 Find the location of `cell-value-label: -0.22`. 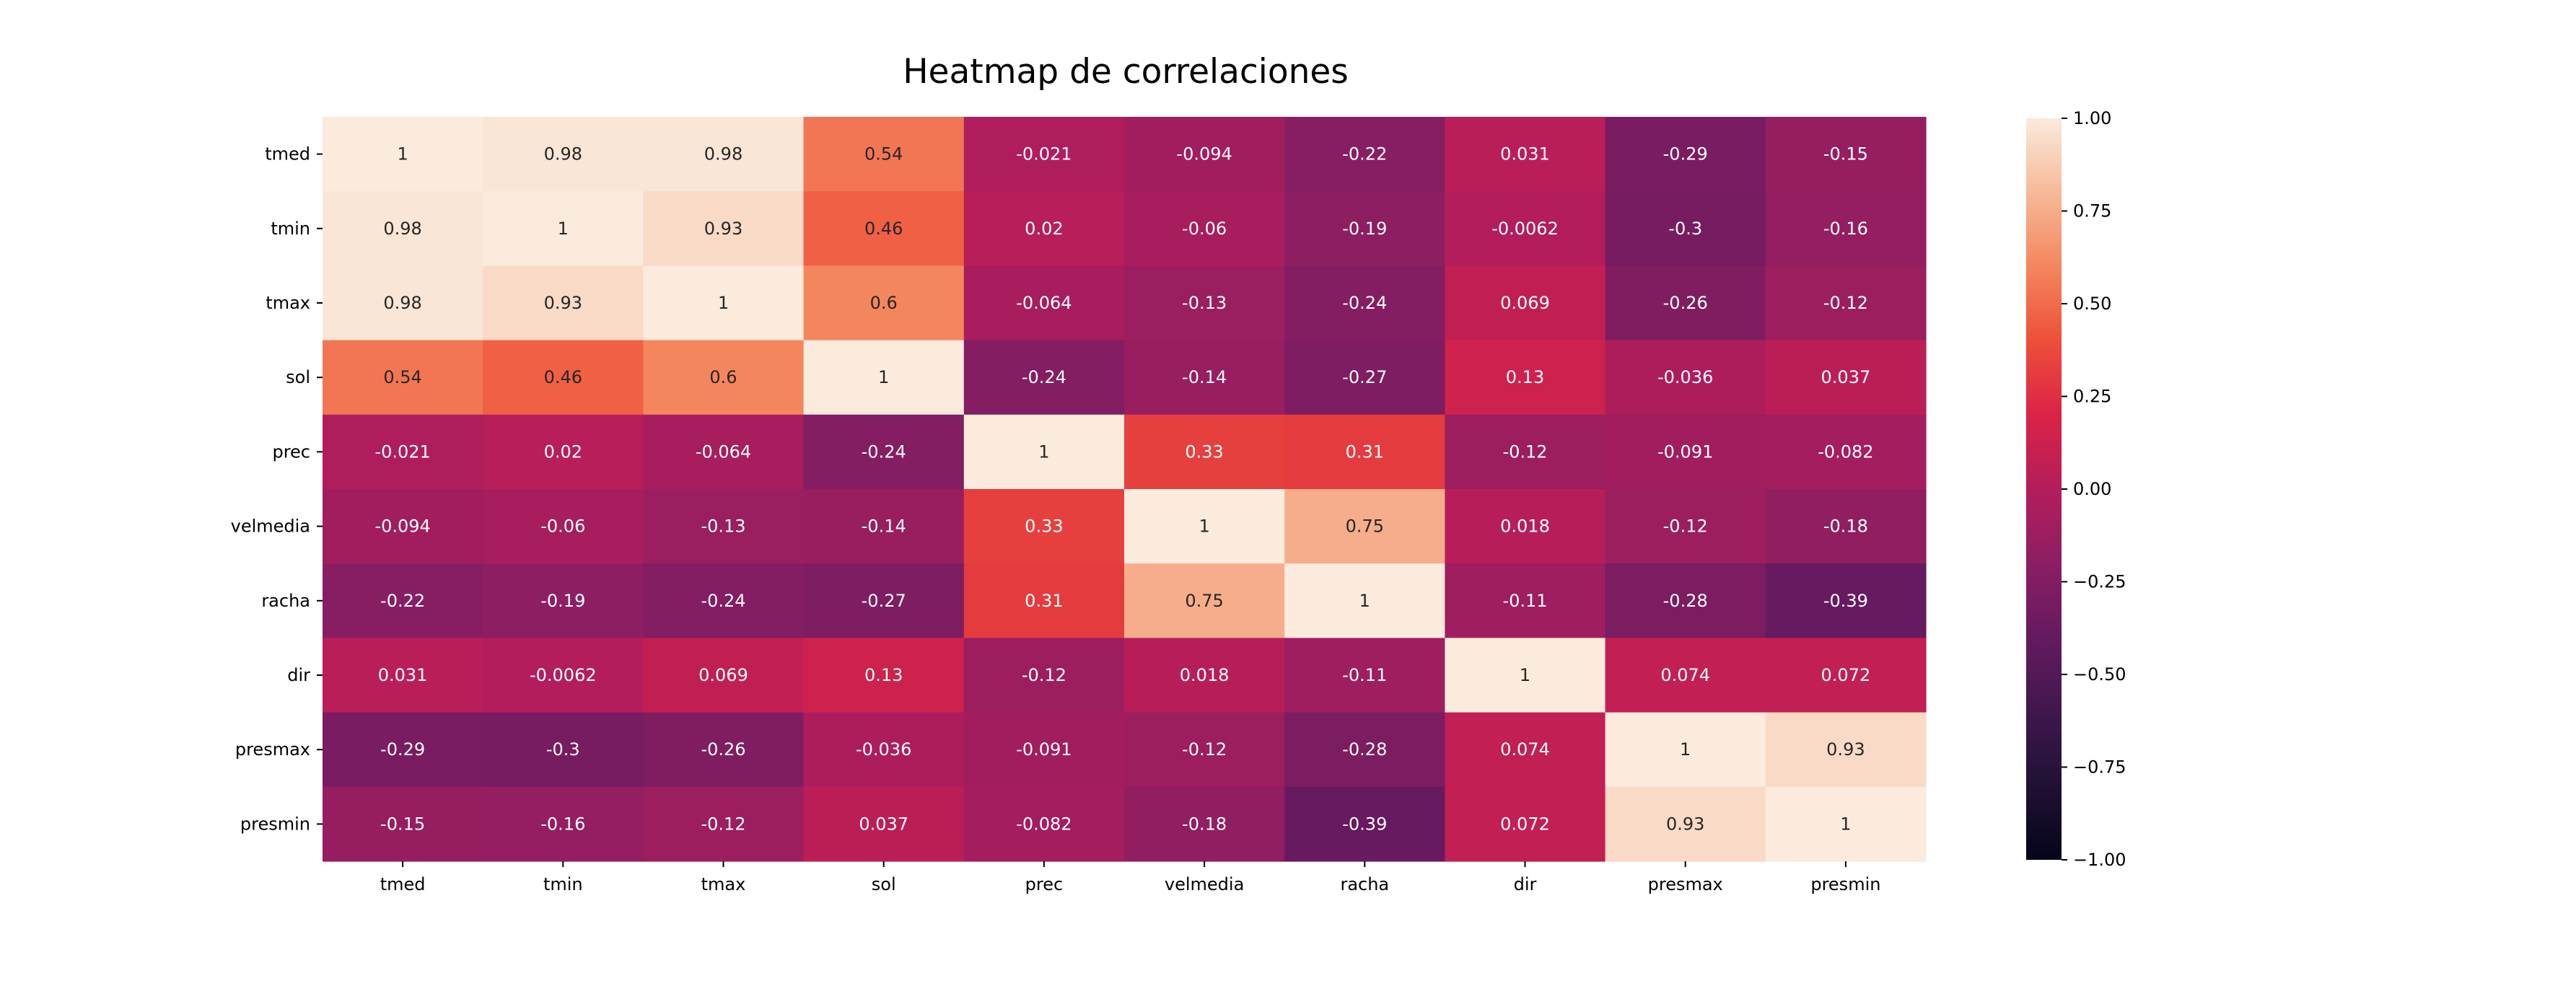

cell-value-label: -0.22 is located at coordinates (402, 601).